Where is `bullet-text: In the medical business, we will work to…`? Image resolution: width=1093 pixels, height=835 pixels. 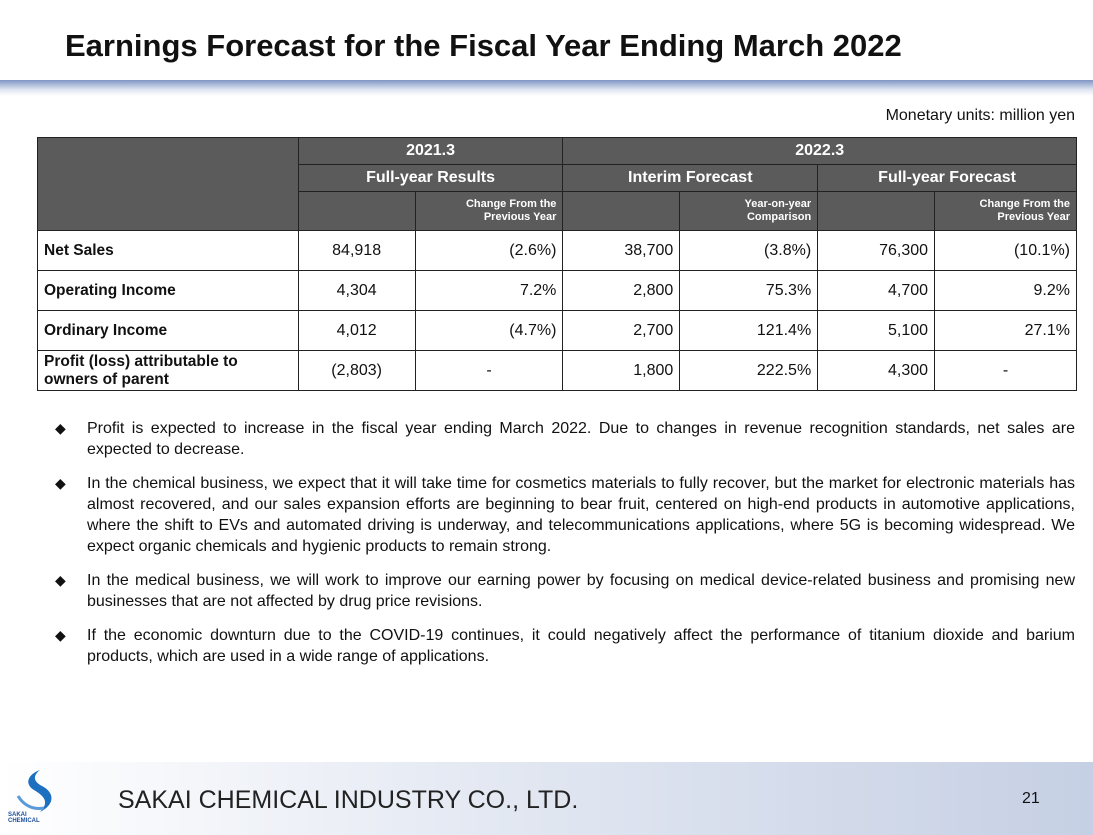 bullet-text: In the medical business, we will work to… is located at coordinates (581, 591).